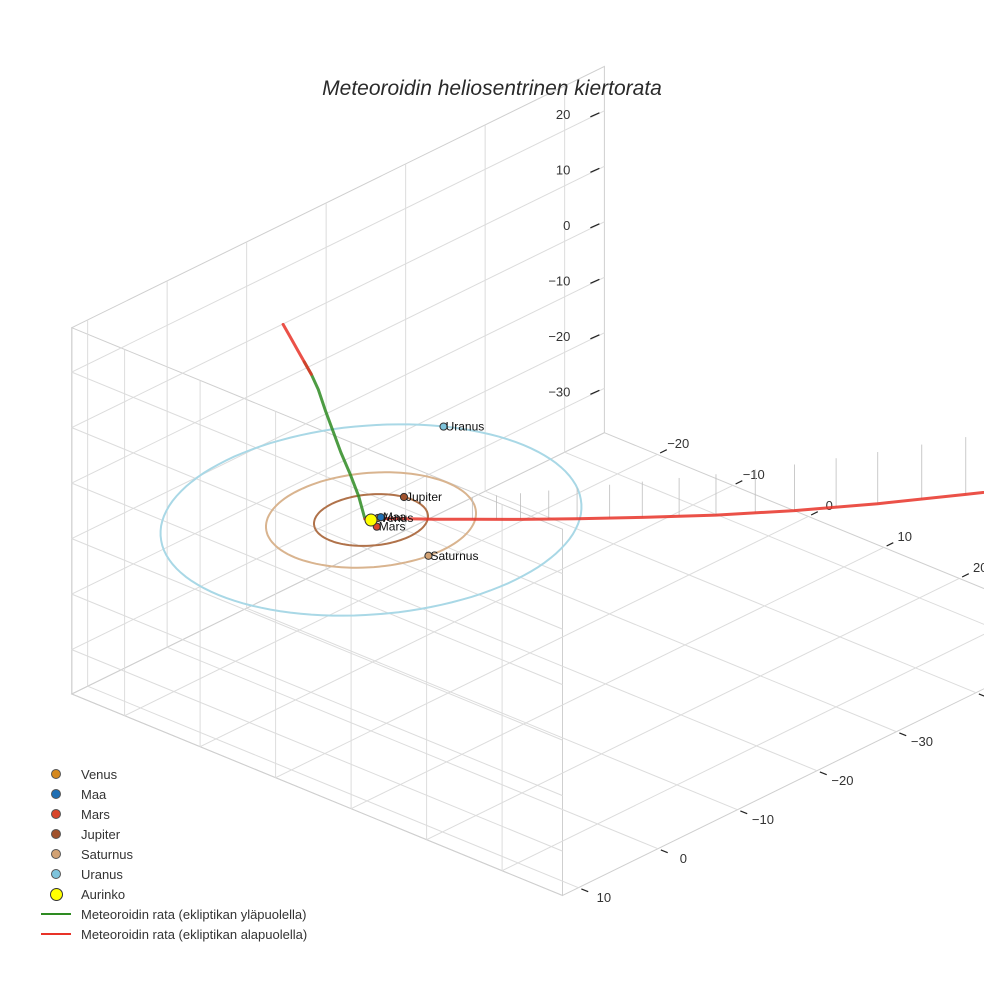 The width and height of the screenshot is (984, 984). I want to click on planet-uranus-label: Uranus, so click(465, 427).